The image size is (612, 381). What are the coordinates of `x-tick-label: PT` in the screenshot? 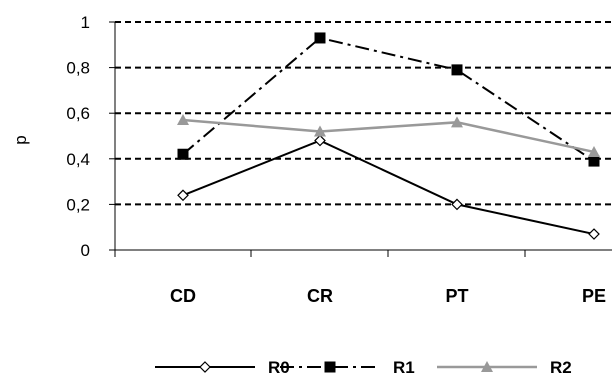 It's located at (456, 296).